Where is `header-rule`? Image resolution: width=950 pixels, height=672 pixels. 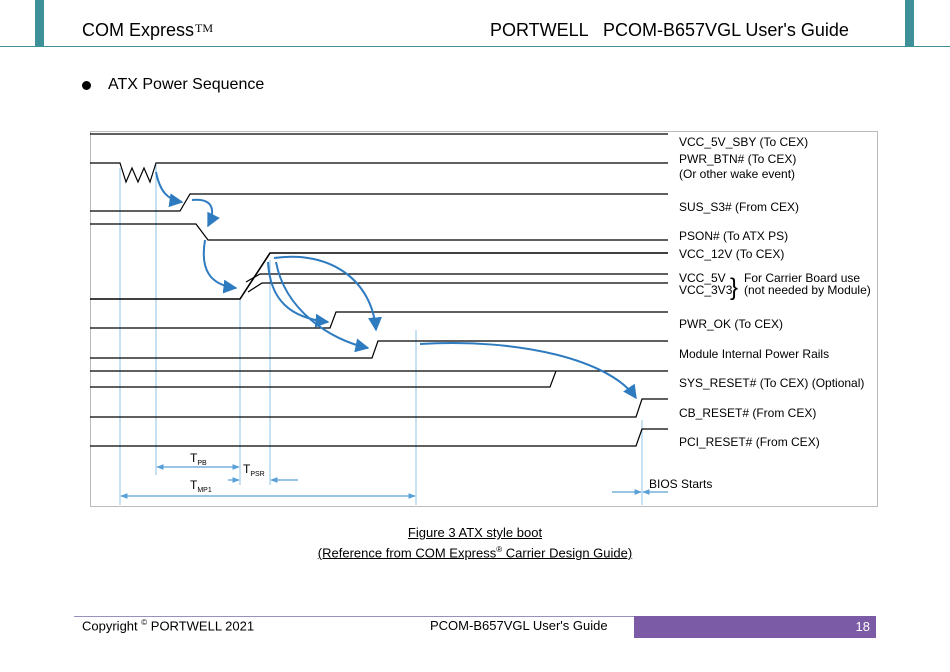 header-rule is located at coordinates (475, 46).